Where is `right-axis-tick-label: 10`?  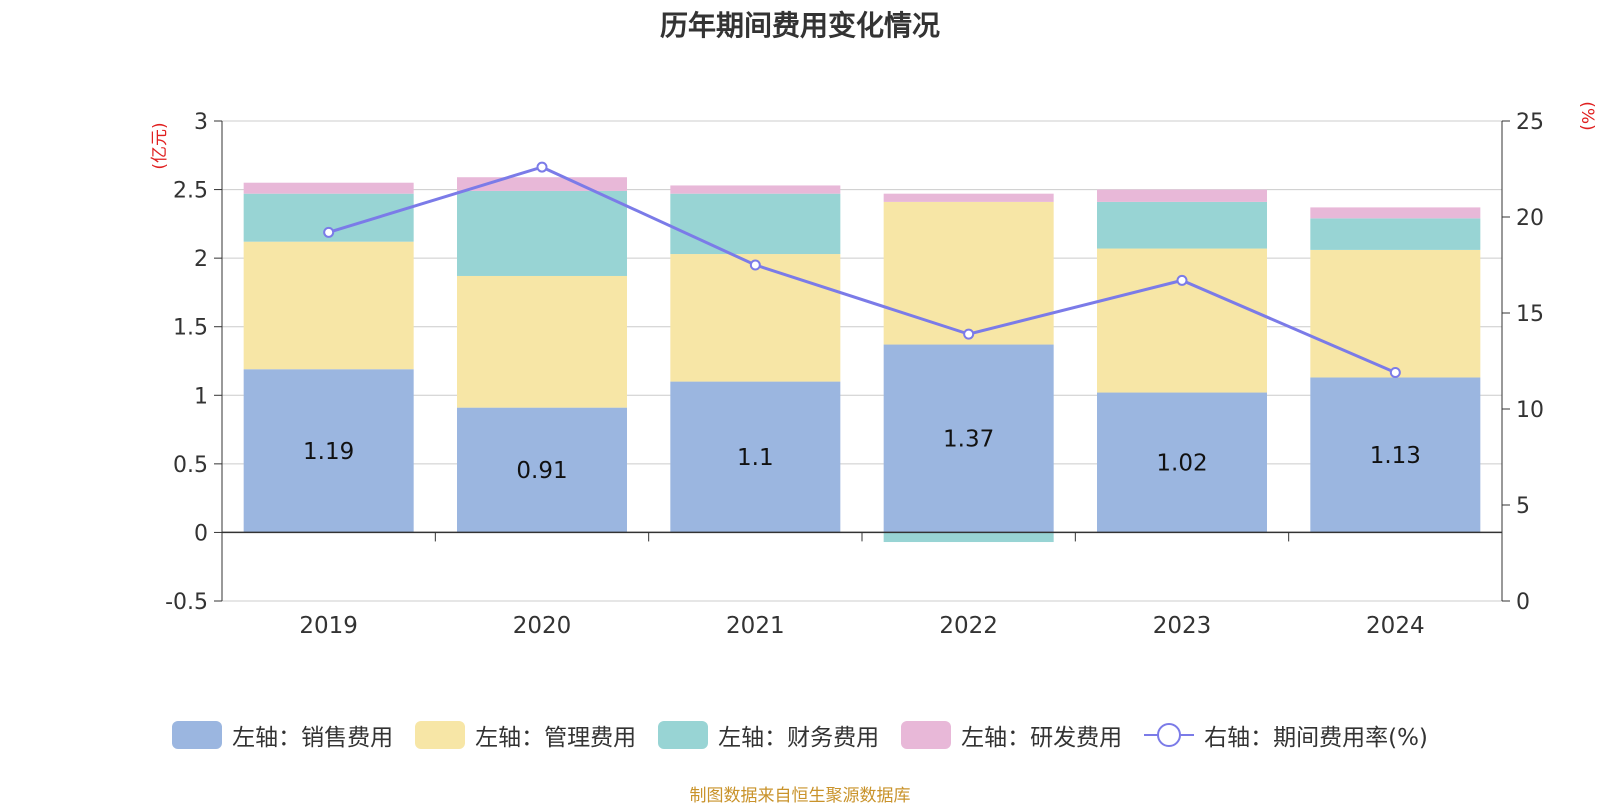
right-axis-tick-label: 10 is located at coordinates (1530, 410).